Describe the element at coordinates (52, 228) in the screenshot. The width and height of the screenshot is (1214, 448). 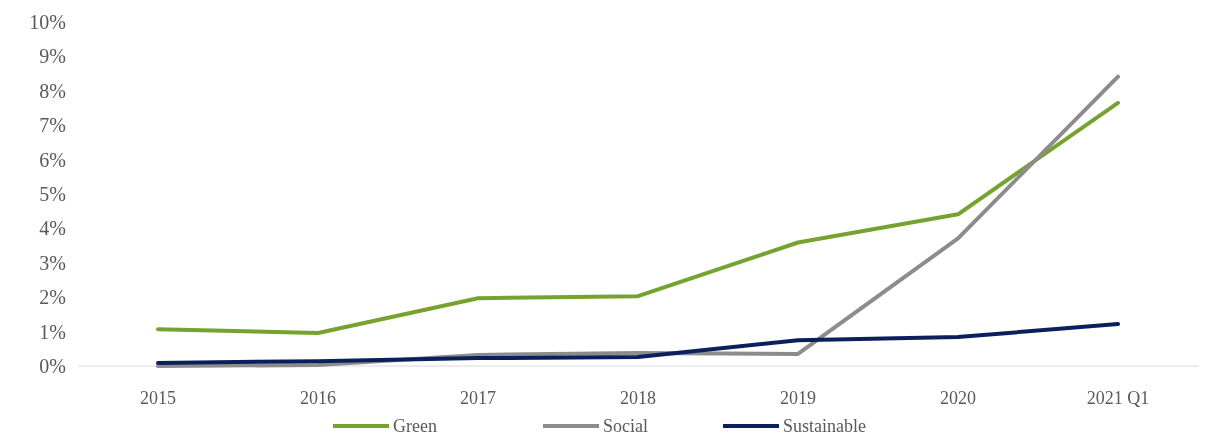
I see `y-tick-label: 4%` at that location.